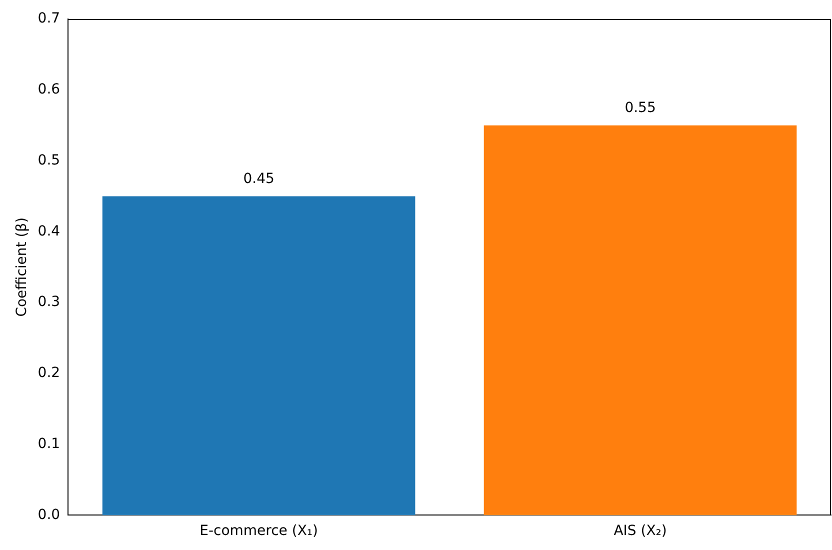  What do you see at coordinates (258, 178) in the screenshot?
I see `data-label: 0.45` at bounding box center [258, 178].